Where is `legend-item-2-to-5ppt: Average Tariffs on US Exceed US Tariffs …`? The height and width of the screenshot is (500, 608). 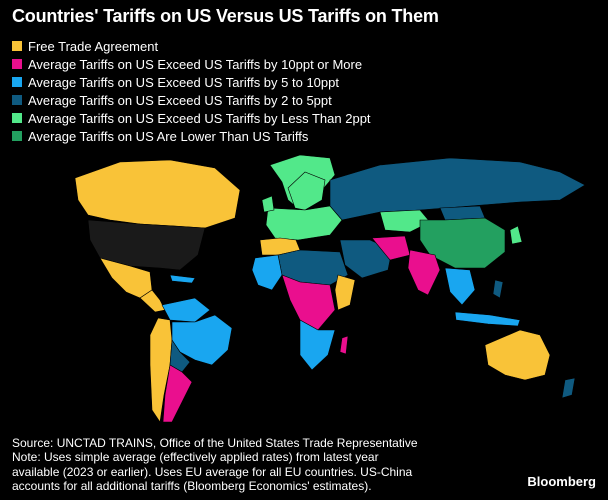
legend-item-2-to-5ppt: Average Tariffs on US Exceed US Tariffs … is located at coordinates (191, 100).